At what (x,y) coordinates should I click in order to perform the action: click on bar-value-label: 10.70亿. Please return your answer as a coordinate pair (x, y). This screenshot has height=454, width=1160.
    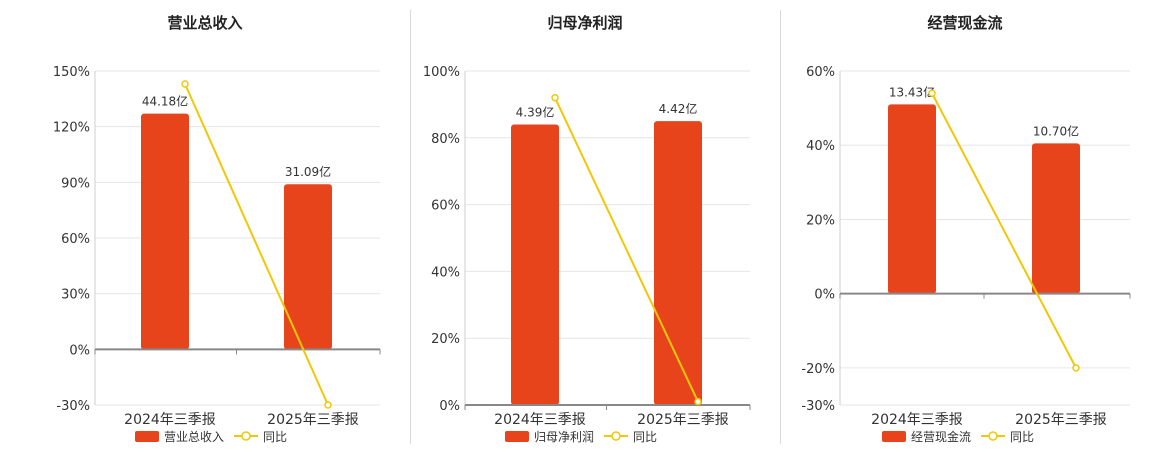
    Looking at the image, I should click on (1056, 130).